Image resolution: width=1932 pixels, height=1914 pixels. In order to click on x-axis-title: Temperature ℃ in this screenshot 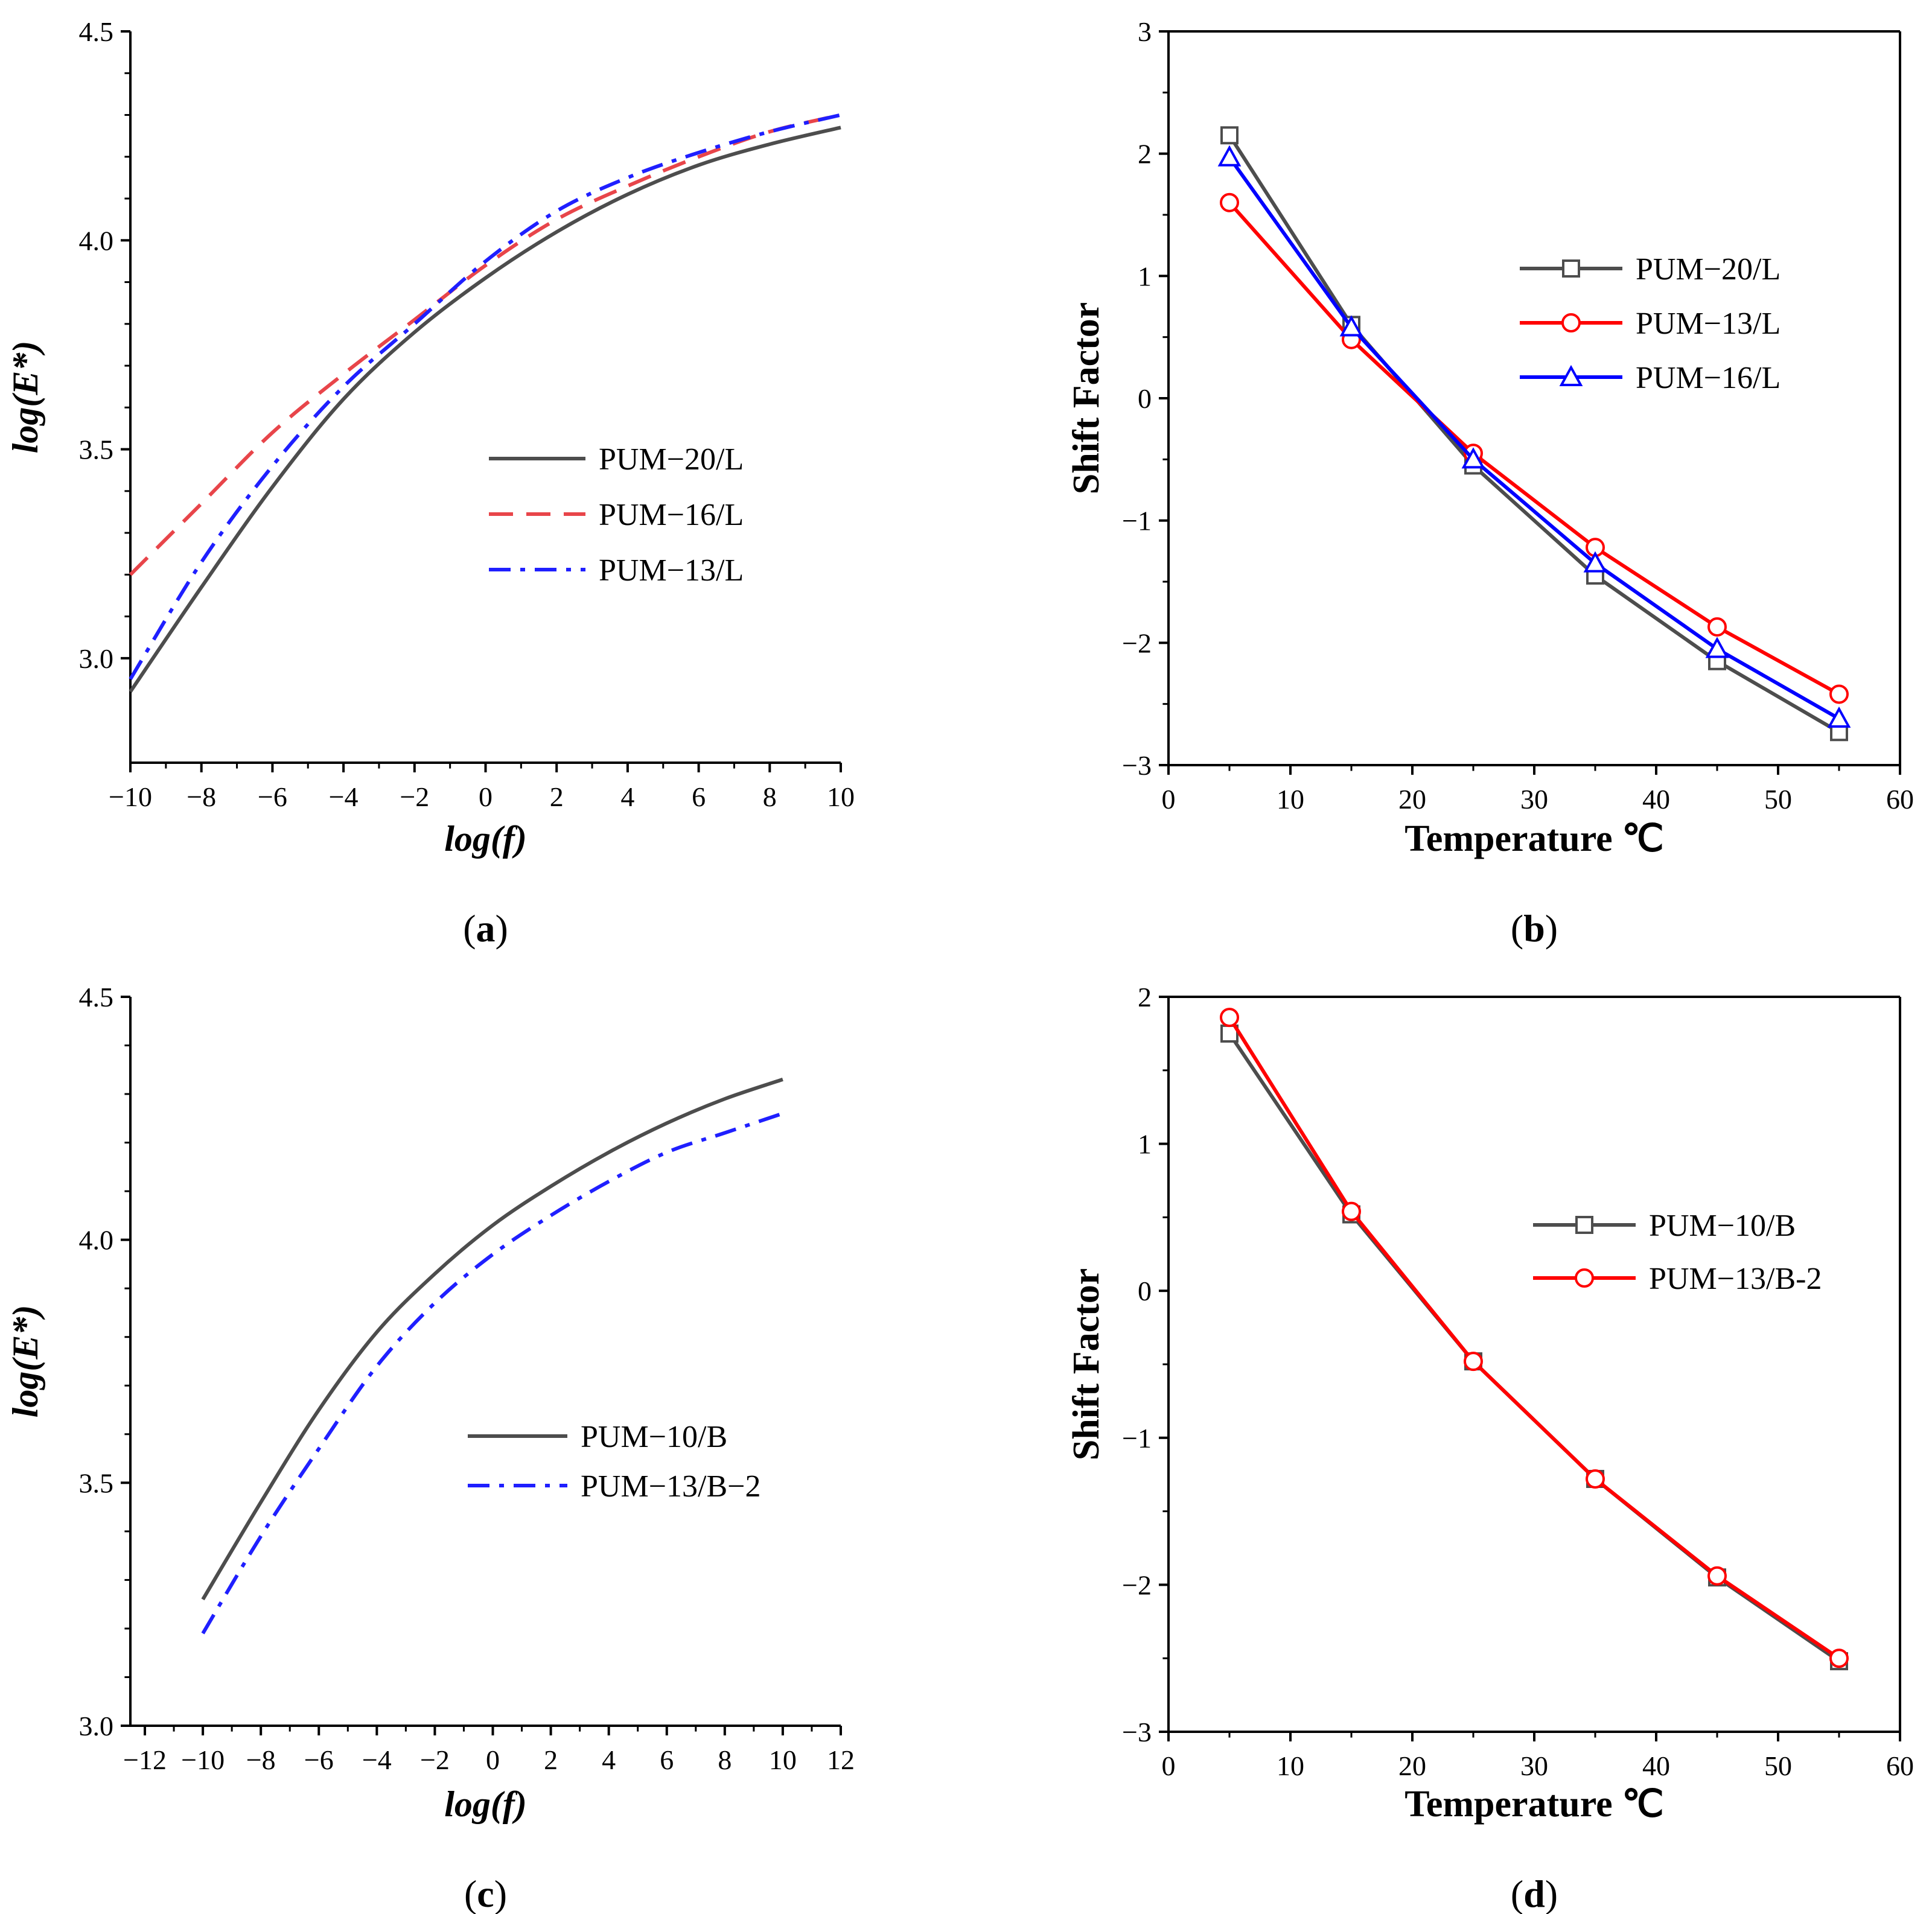, I will do `click(1534, 838)`.